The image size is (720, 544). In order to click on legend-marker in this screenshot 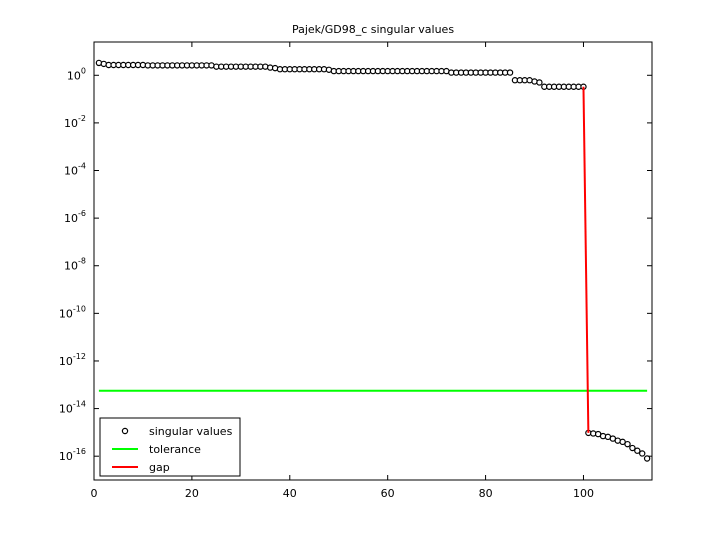, I will do `click(125, 431)`.